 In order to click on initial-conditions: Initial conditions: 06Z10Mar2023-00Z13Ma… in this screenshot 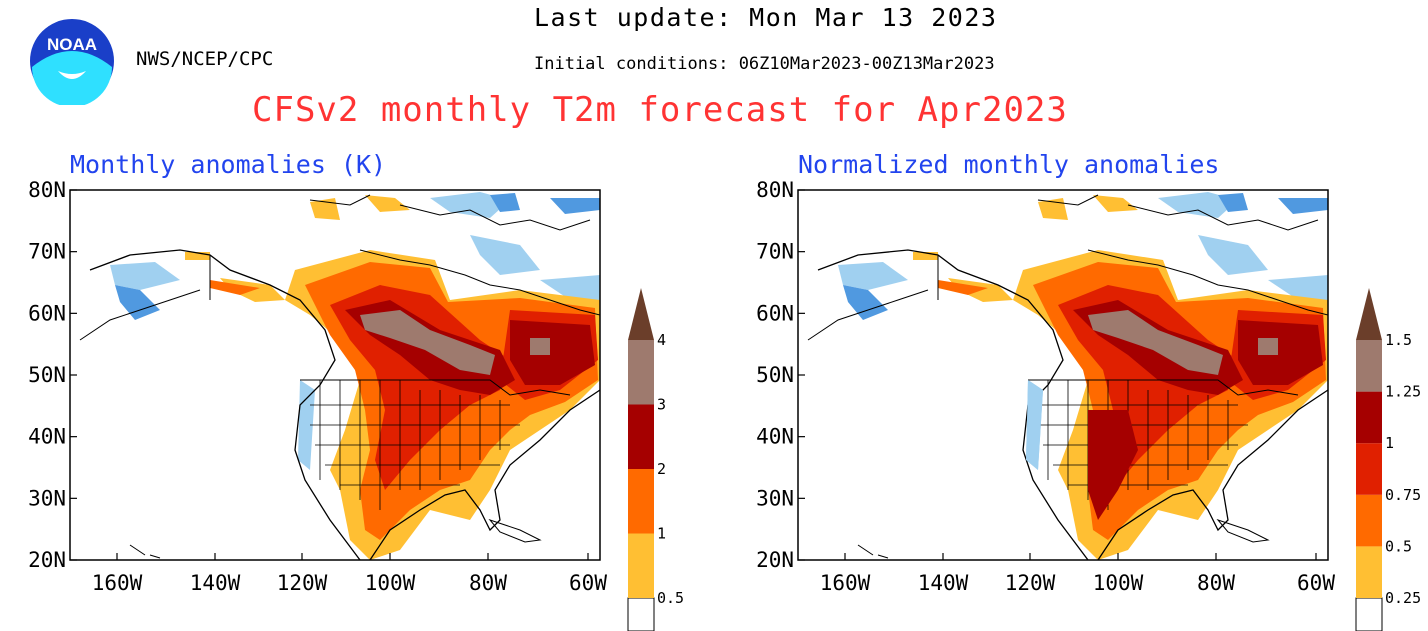, I will do `click(764, 64)`.